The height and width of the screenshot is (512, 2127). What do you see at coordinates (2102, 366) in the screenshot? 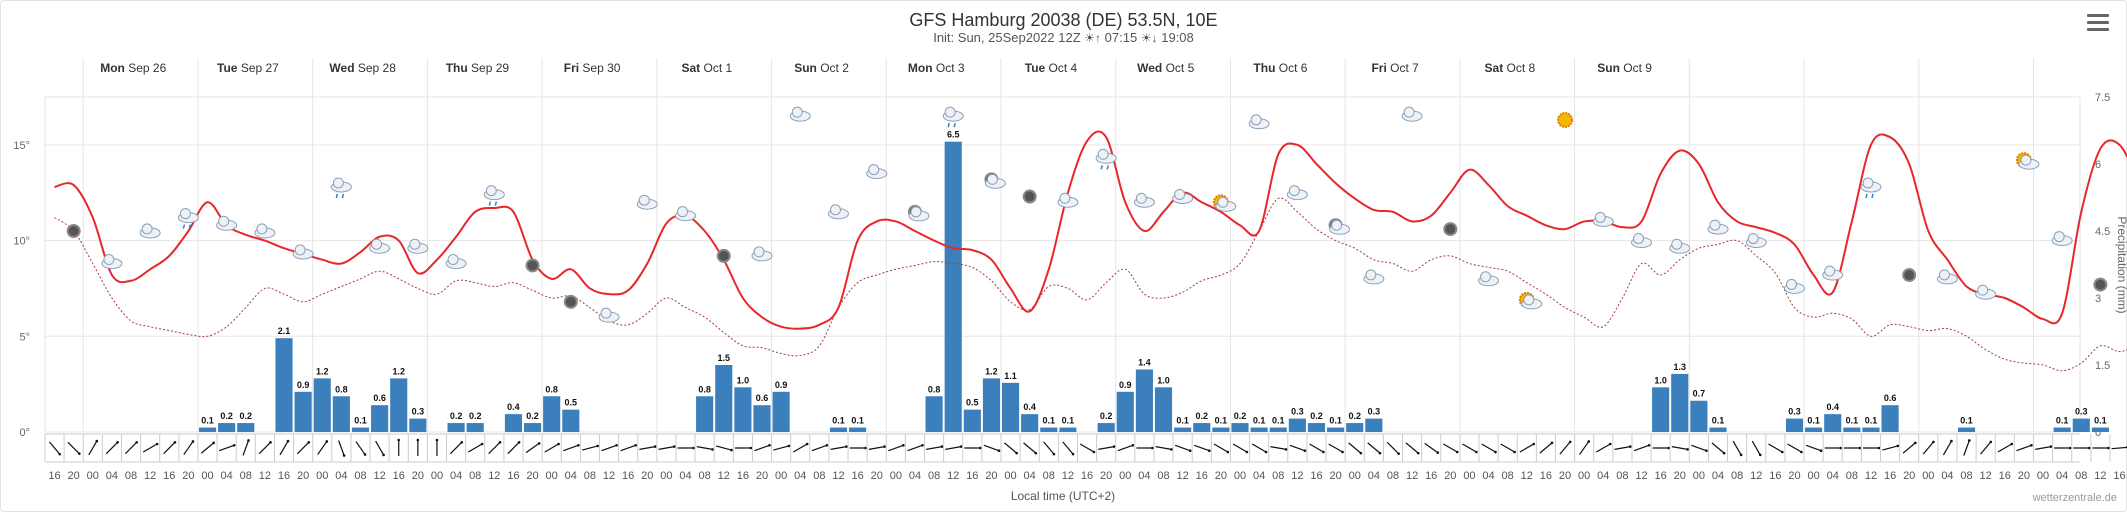
I see `right-tick: 1.5` at bounding box center [2102, 366].